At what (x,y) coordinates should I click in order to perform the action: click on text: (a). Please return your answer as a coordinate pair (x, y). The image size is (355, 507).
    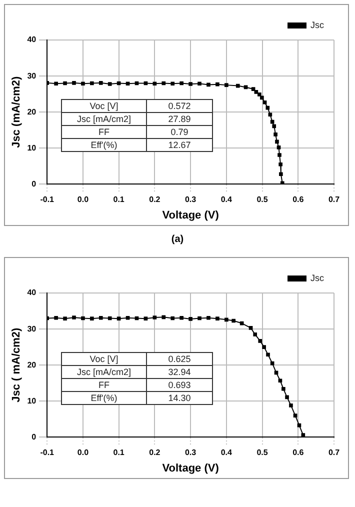
    Looking at the image, I should click on (177, 239).